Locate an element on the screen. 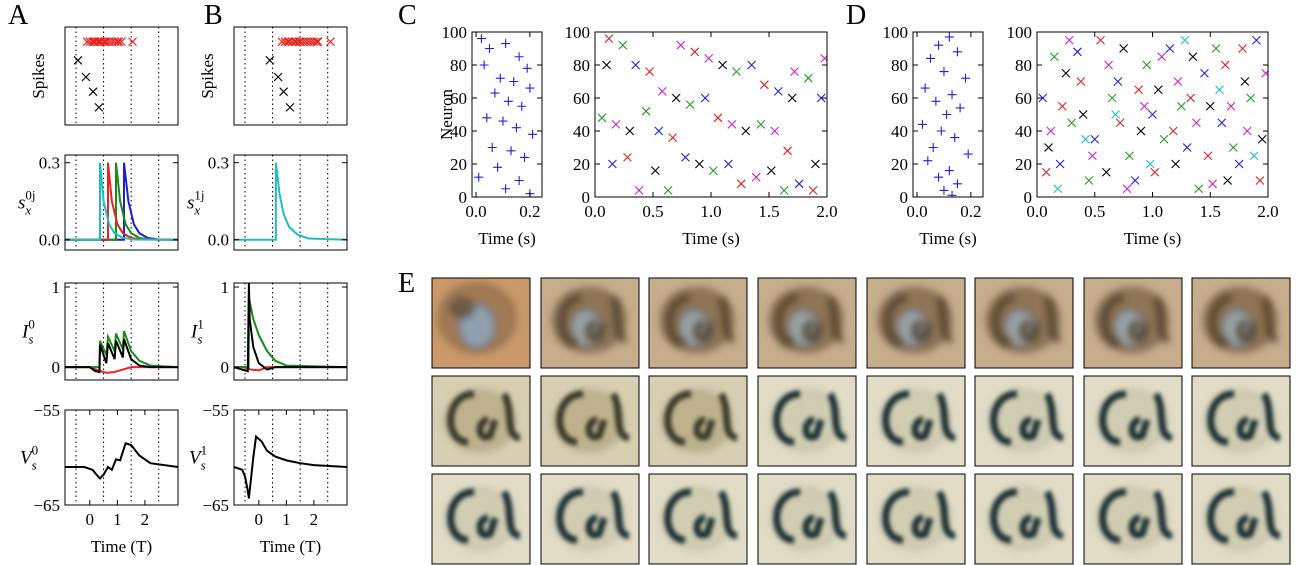  x-axis-label: Time (T) is located at coordinates (121, 546).